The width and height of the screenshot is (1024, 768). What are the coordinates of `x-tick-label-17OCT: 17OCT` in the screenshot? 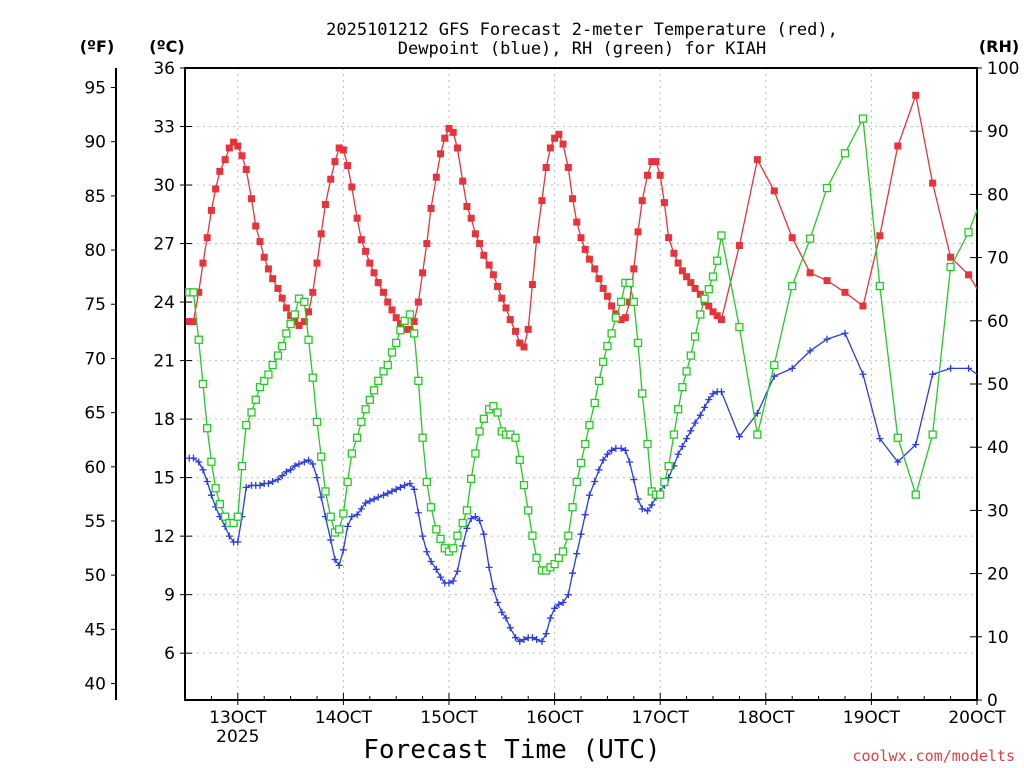 It's located at (661, 718).